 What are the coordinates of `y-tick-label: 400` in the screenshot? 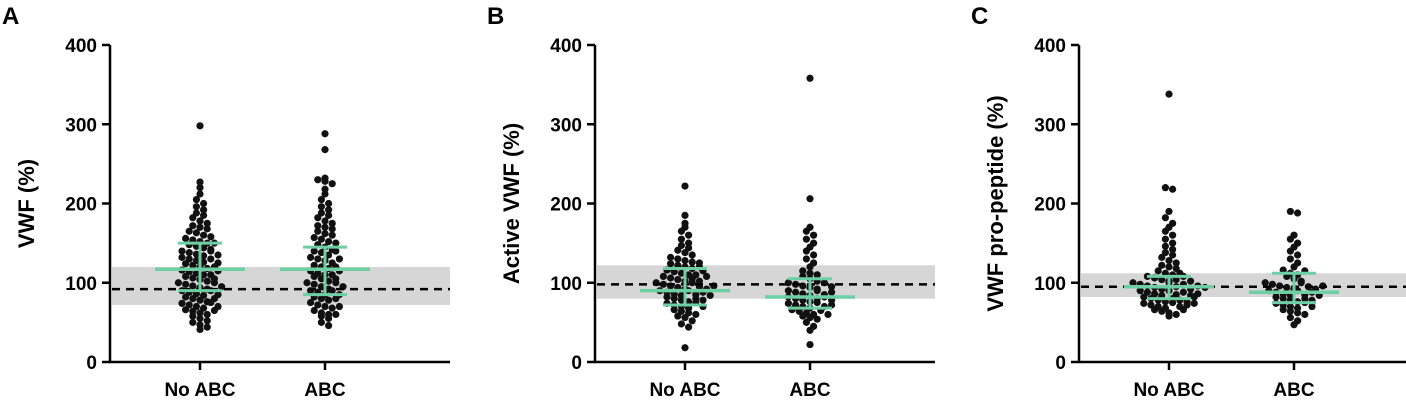 It's located at (81, 46).